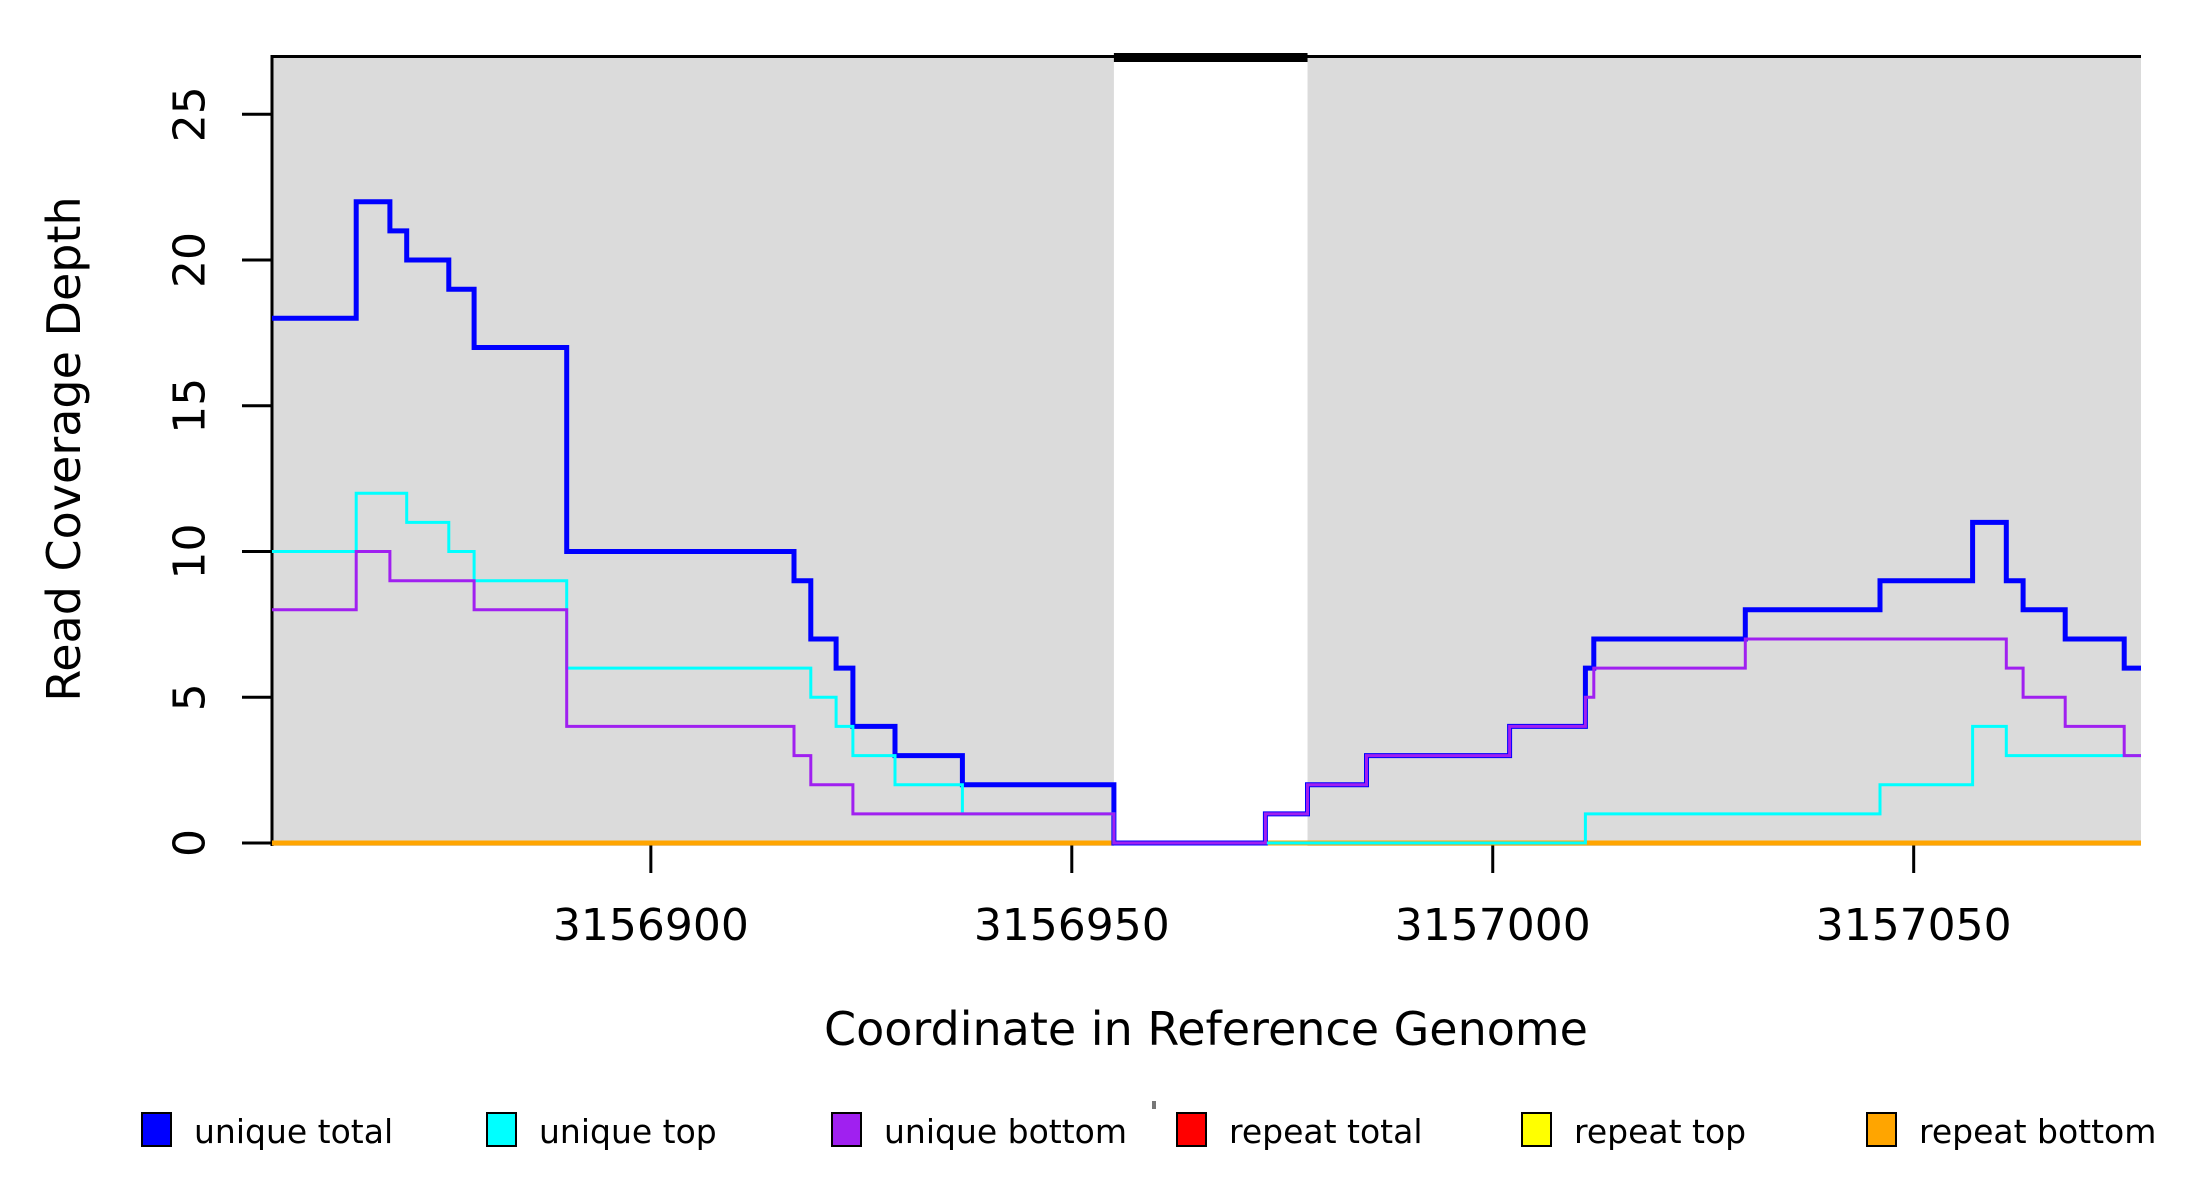 Image resolution: width=2200 pixels, height=1200 pixels. What do you see at coordinates (1881, 1129) in the screenshot?
I see `legend-swatch-repeat-bottom` at bounding box center [1881, 1129].